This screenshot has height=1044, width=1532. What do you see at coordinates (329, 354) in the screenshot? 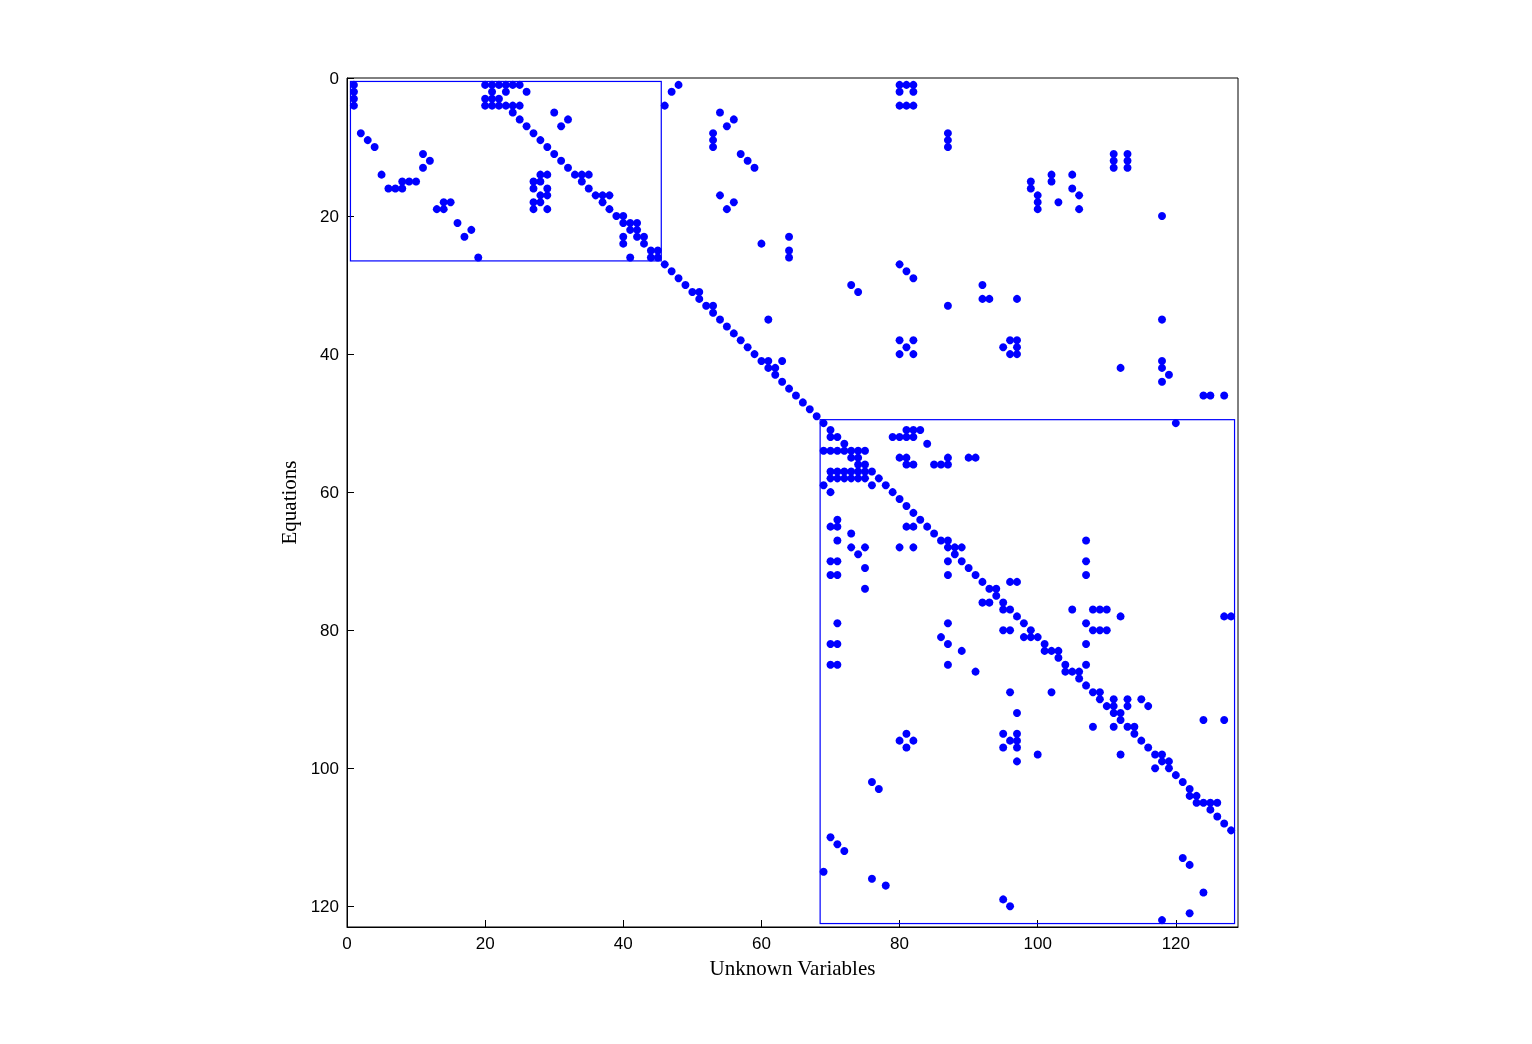
I see `y-tick-label: 40` at bounding box center [329, 354].